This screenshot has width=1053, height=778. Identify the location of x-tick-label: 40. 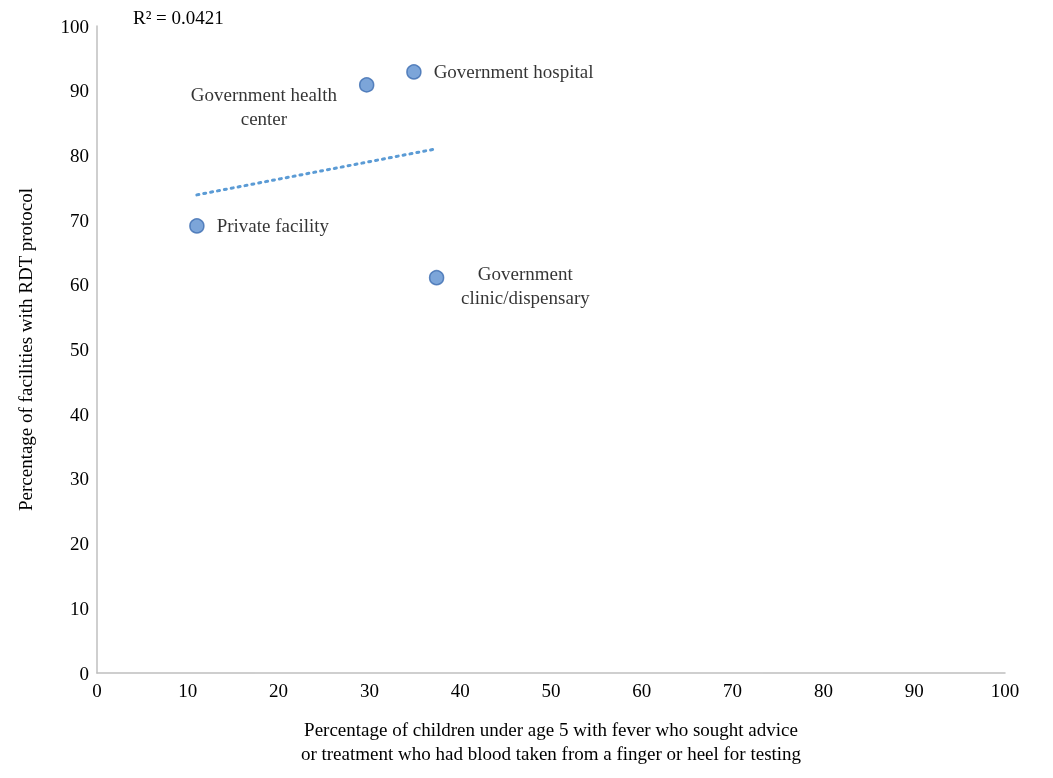
(460, 690).